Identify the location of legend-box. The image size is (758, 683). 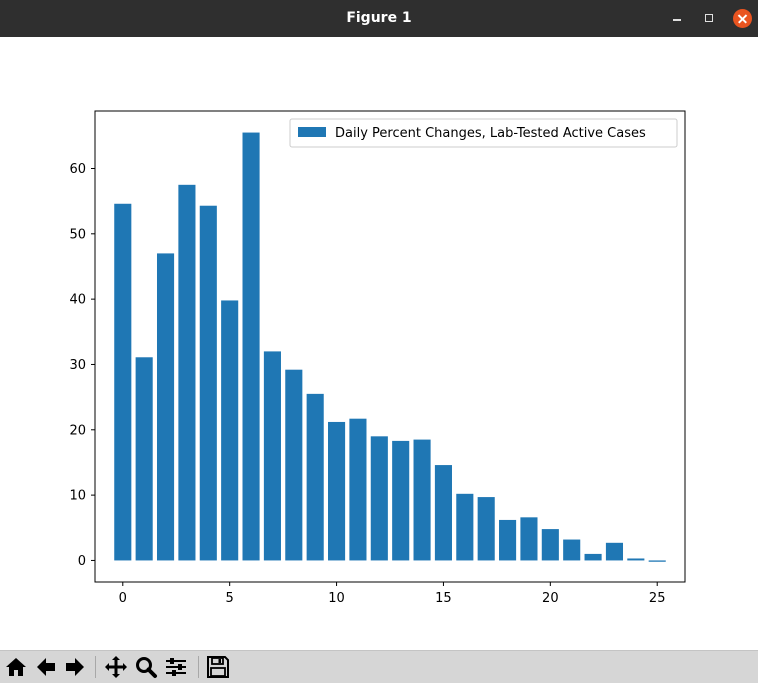
(483, 133).